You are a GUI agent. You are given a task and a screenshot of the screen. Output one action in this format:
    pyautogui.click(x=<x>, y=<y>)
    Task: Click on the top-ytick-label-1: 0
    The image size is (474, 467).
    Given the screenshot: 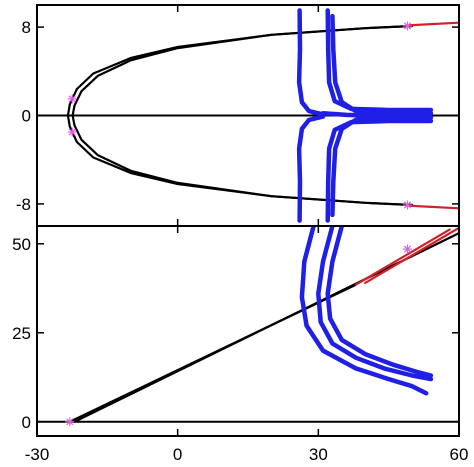 What is the action you would take?
    pyautogui.click(x=26, y=116)
    